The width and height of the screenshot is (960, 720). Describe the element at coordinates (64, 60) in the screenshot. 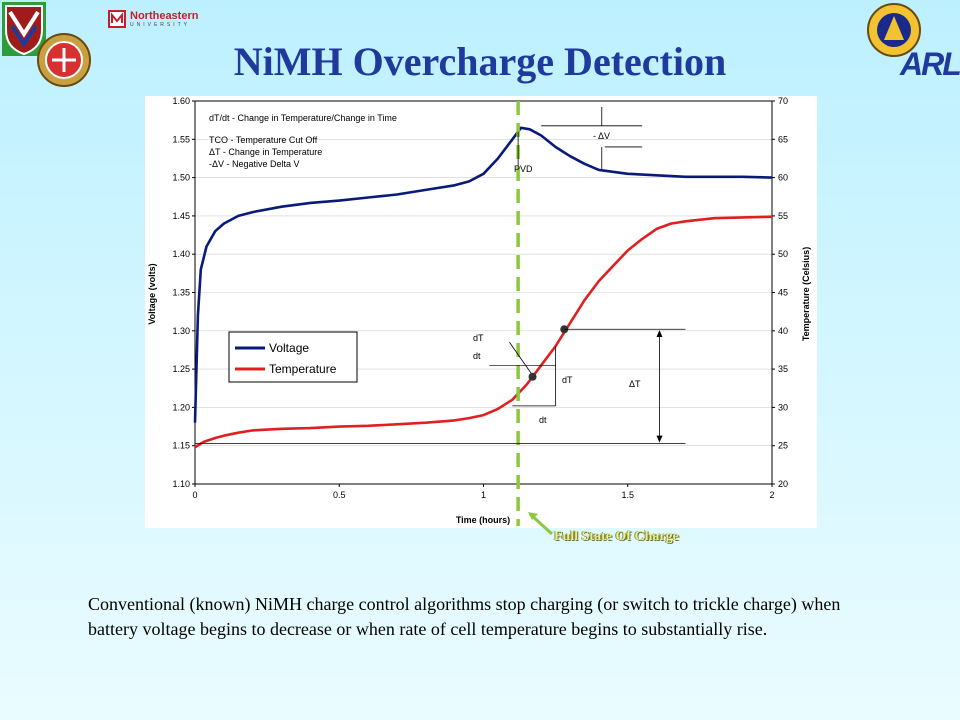

I see `arsenal-seal-icon` at that location.